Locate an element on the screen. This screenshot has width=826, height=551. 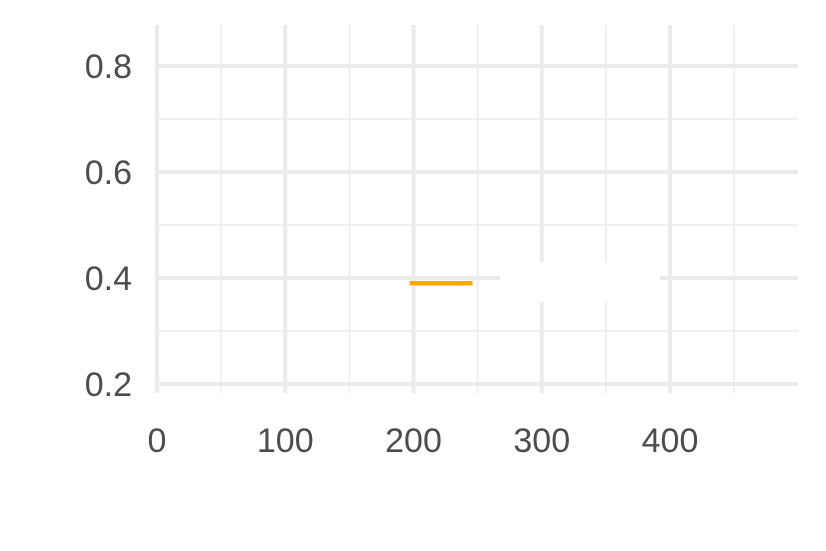
legend is located at coordinates (580, 282).